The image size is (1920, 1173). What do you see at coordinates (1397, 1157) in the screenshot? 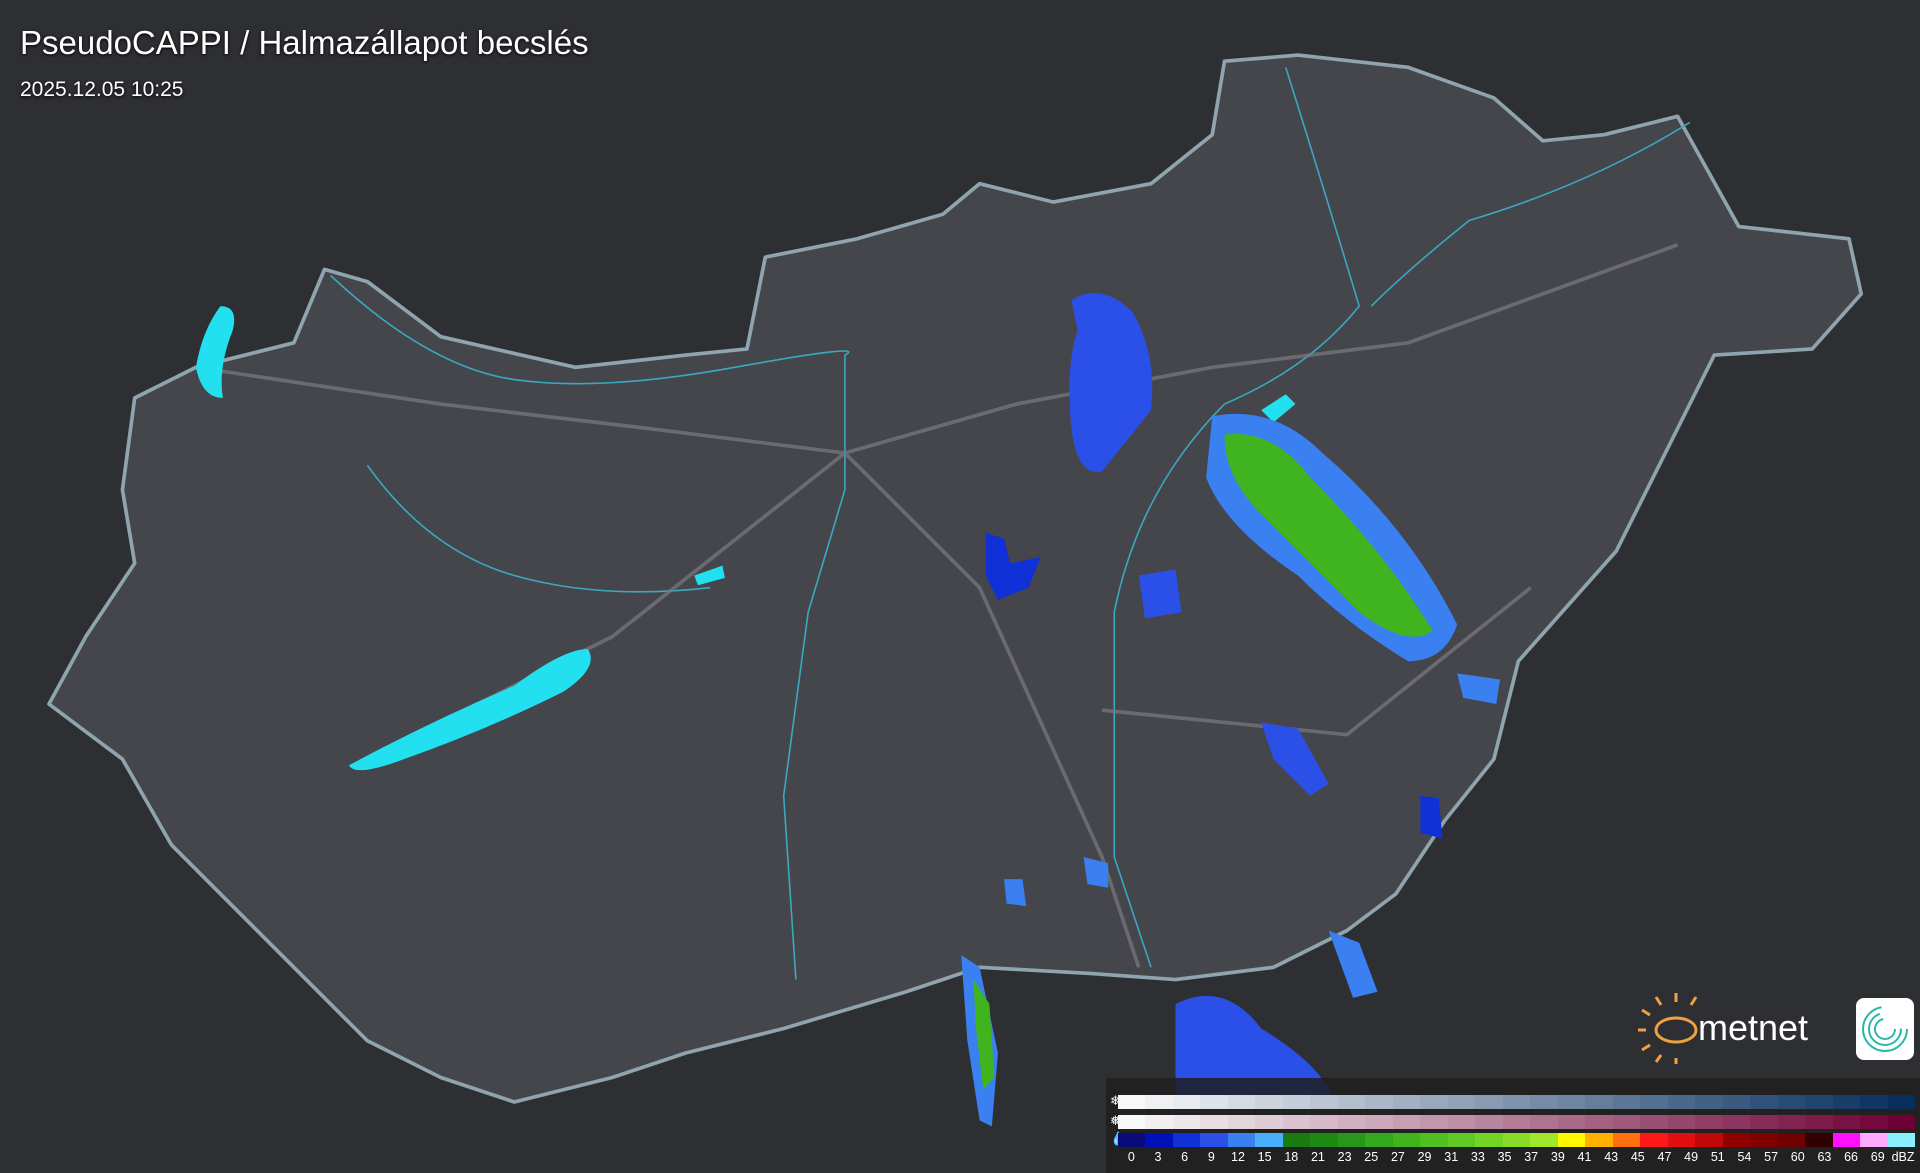
I see `legend-tick-label: 27` at bounding box center [1397, 1157].